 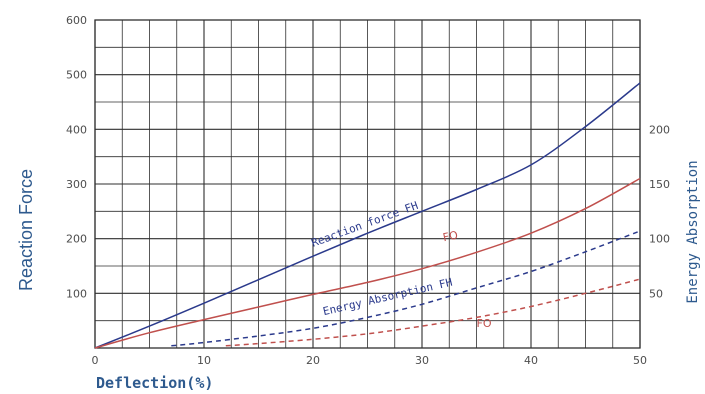 I want to click on y-tick-label: 400, so click(x=76, y=129).